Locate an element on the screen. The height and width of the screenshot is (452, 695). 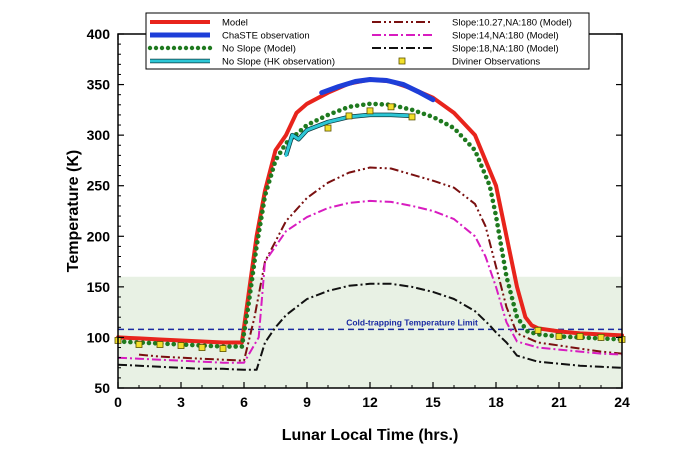
legend-entry: ChaSTE observation is located at coordinates (230, 36).